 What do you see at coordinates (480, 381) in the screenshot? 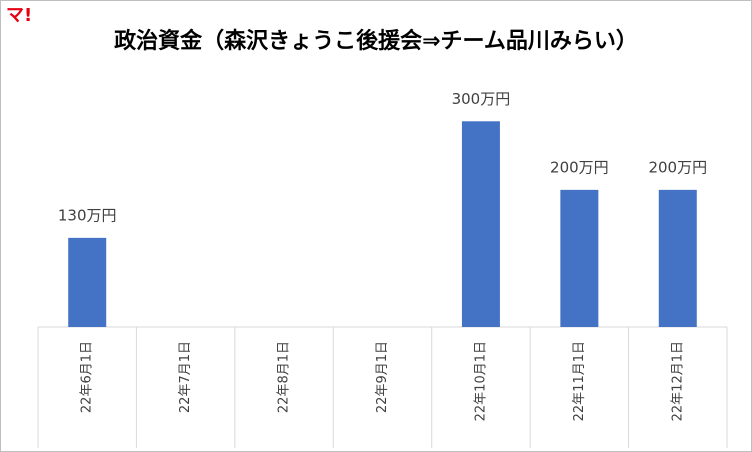
I see `x-tick-label: 22年10月1日` at bounding box center [480, 381].